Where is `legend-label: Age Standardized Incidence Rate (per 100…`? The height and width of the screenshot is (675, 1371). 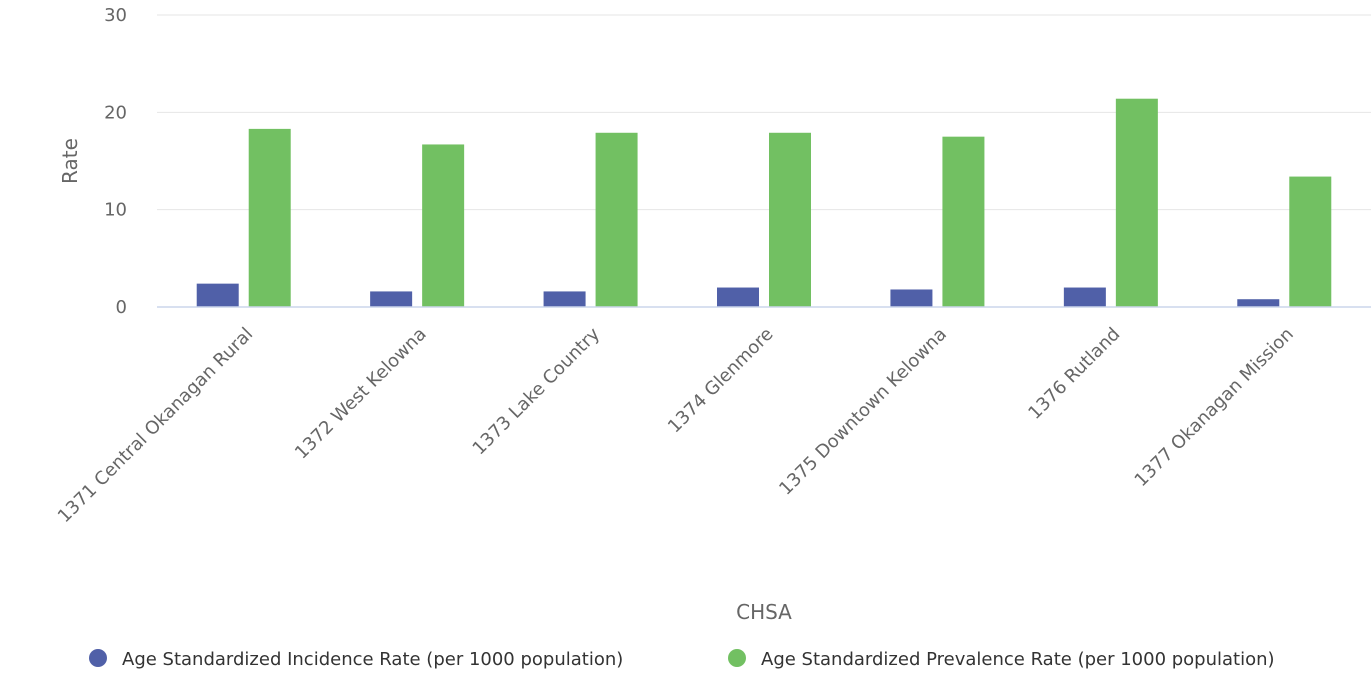
legend-label: Age Standardized Incidence Rate (per 100… is located at coordinates (372, 659).